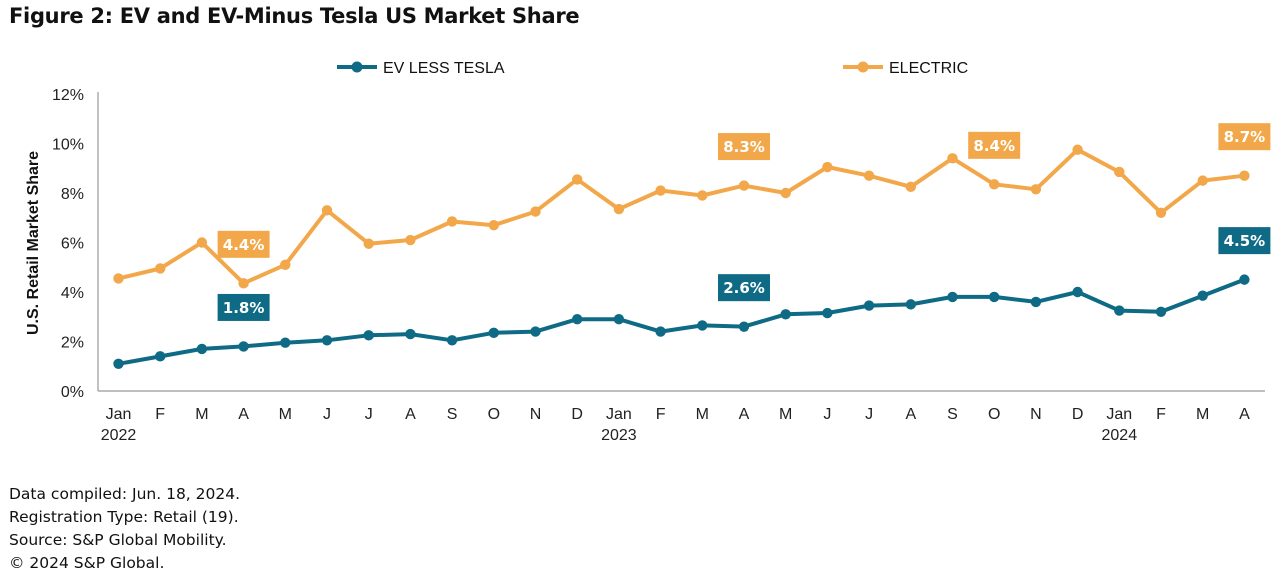 This screenshot has width=1280, height=586. I want to click on x-year-label: 2024, so click(1120, 435).